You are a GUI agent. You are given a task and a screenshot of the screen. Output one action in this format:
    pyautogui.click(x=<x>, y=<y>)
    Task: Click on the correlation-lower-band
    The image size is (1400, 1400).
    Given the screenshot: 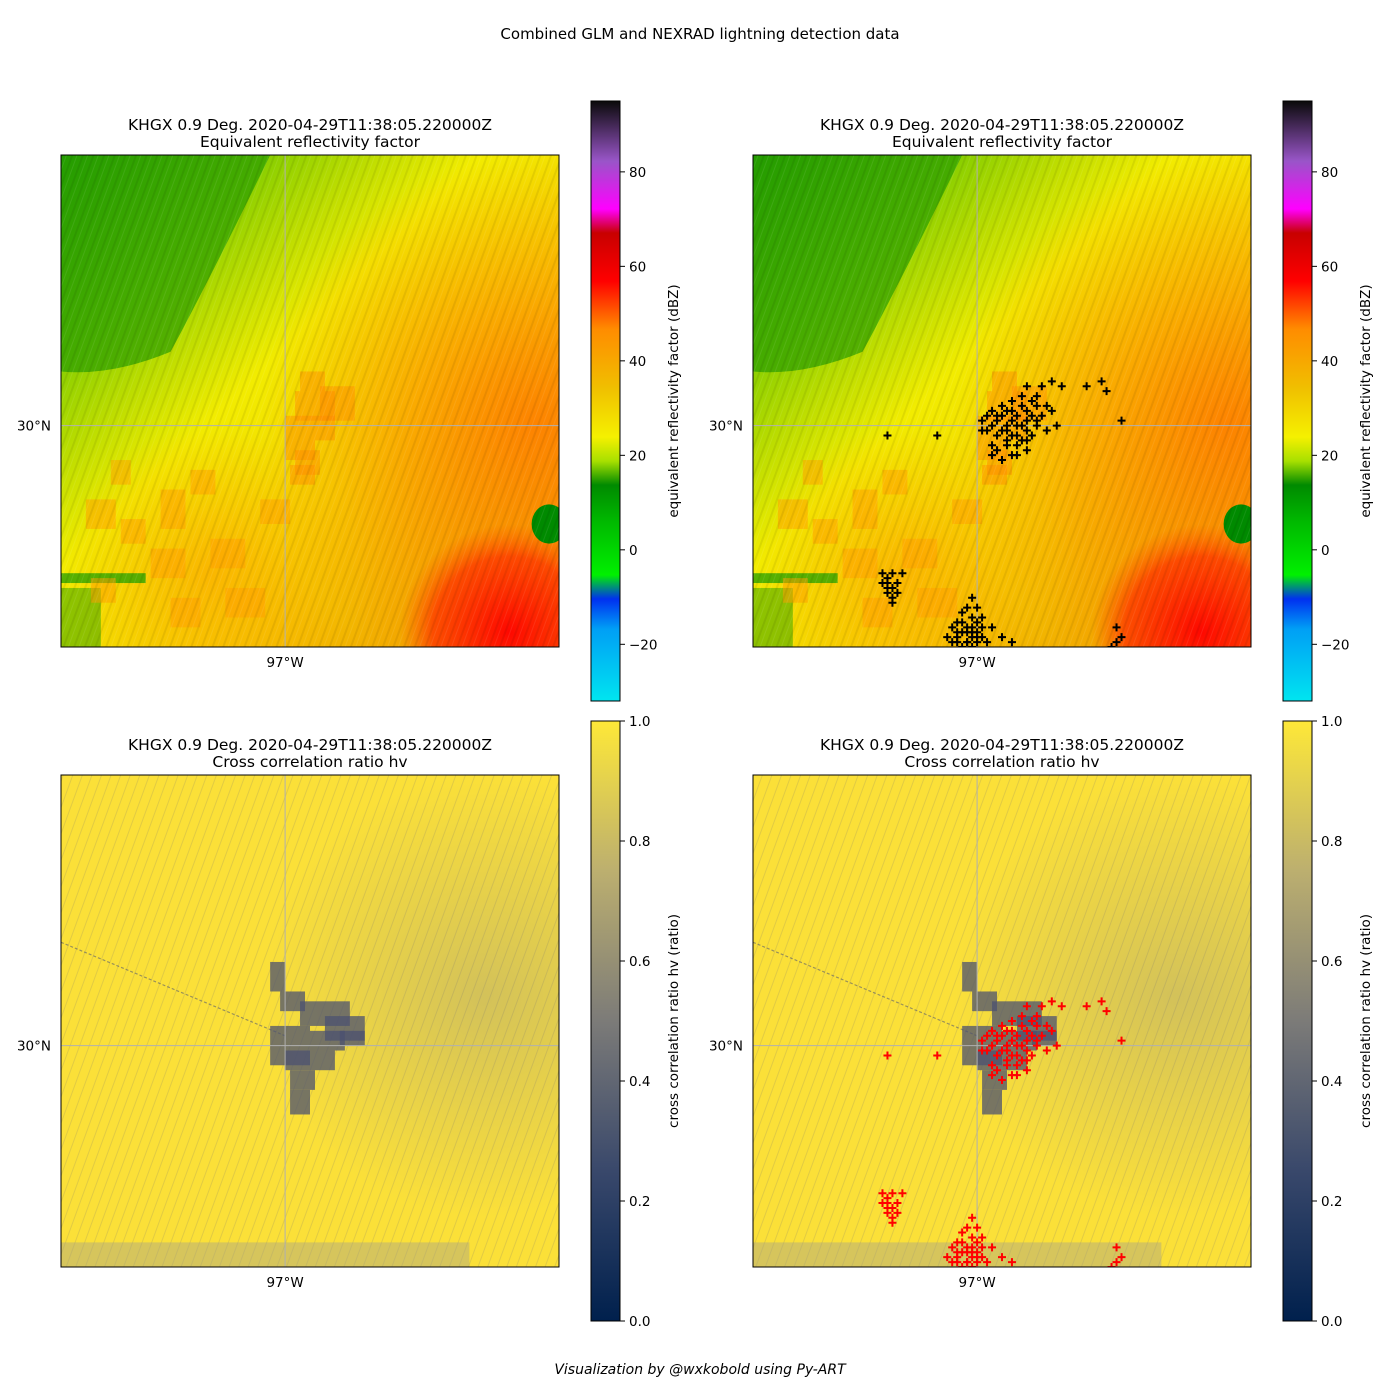 What is the action you would take?
    pyautogui.click(x=265, y=1254)
    